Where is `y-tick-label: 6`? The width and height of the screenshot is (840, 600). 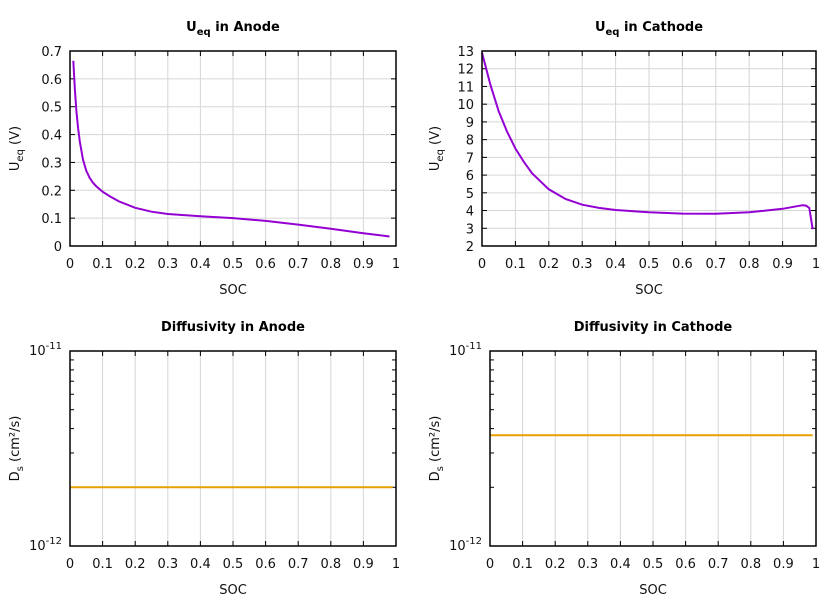
y-tick-label: 6 is located at coordinates (470, 176).